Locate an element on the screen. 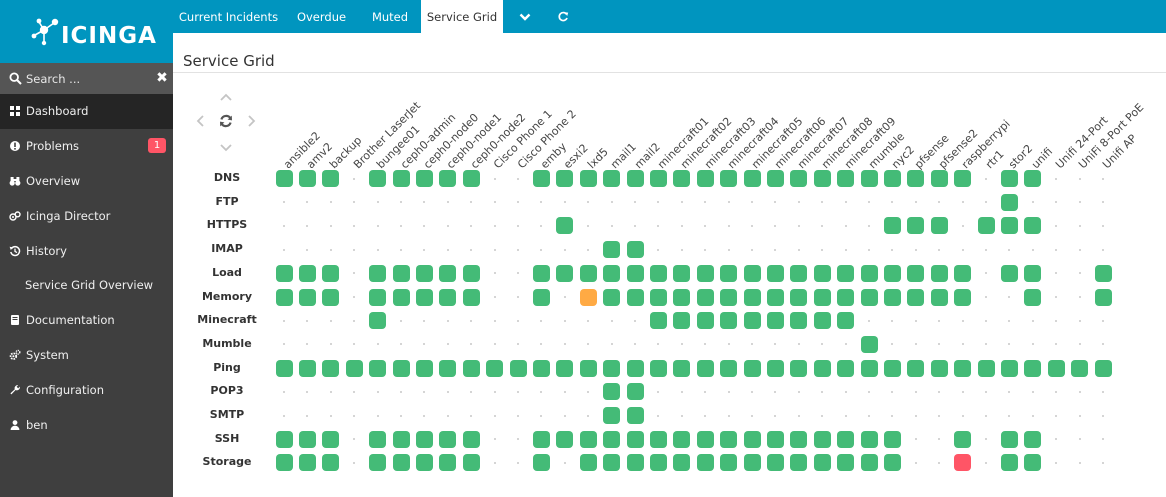 This screenshot has width=1166, height=497. chevron-down-icon is located at coordinates (525, 16).